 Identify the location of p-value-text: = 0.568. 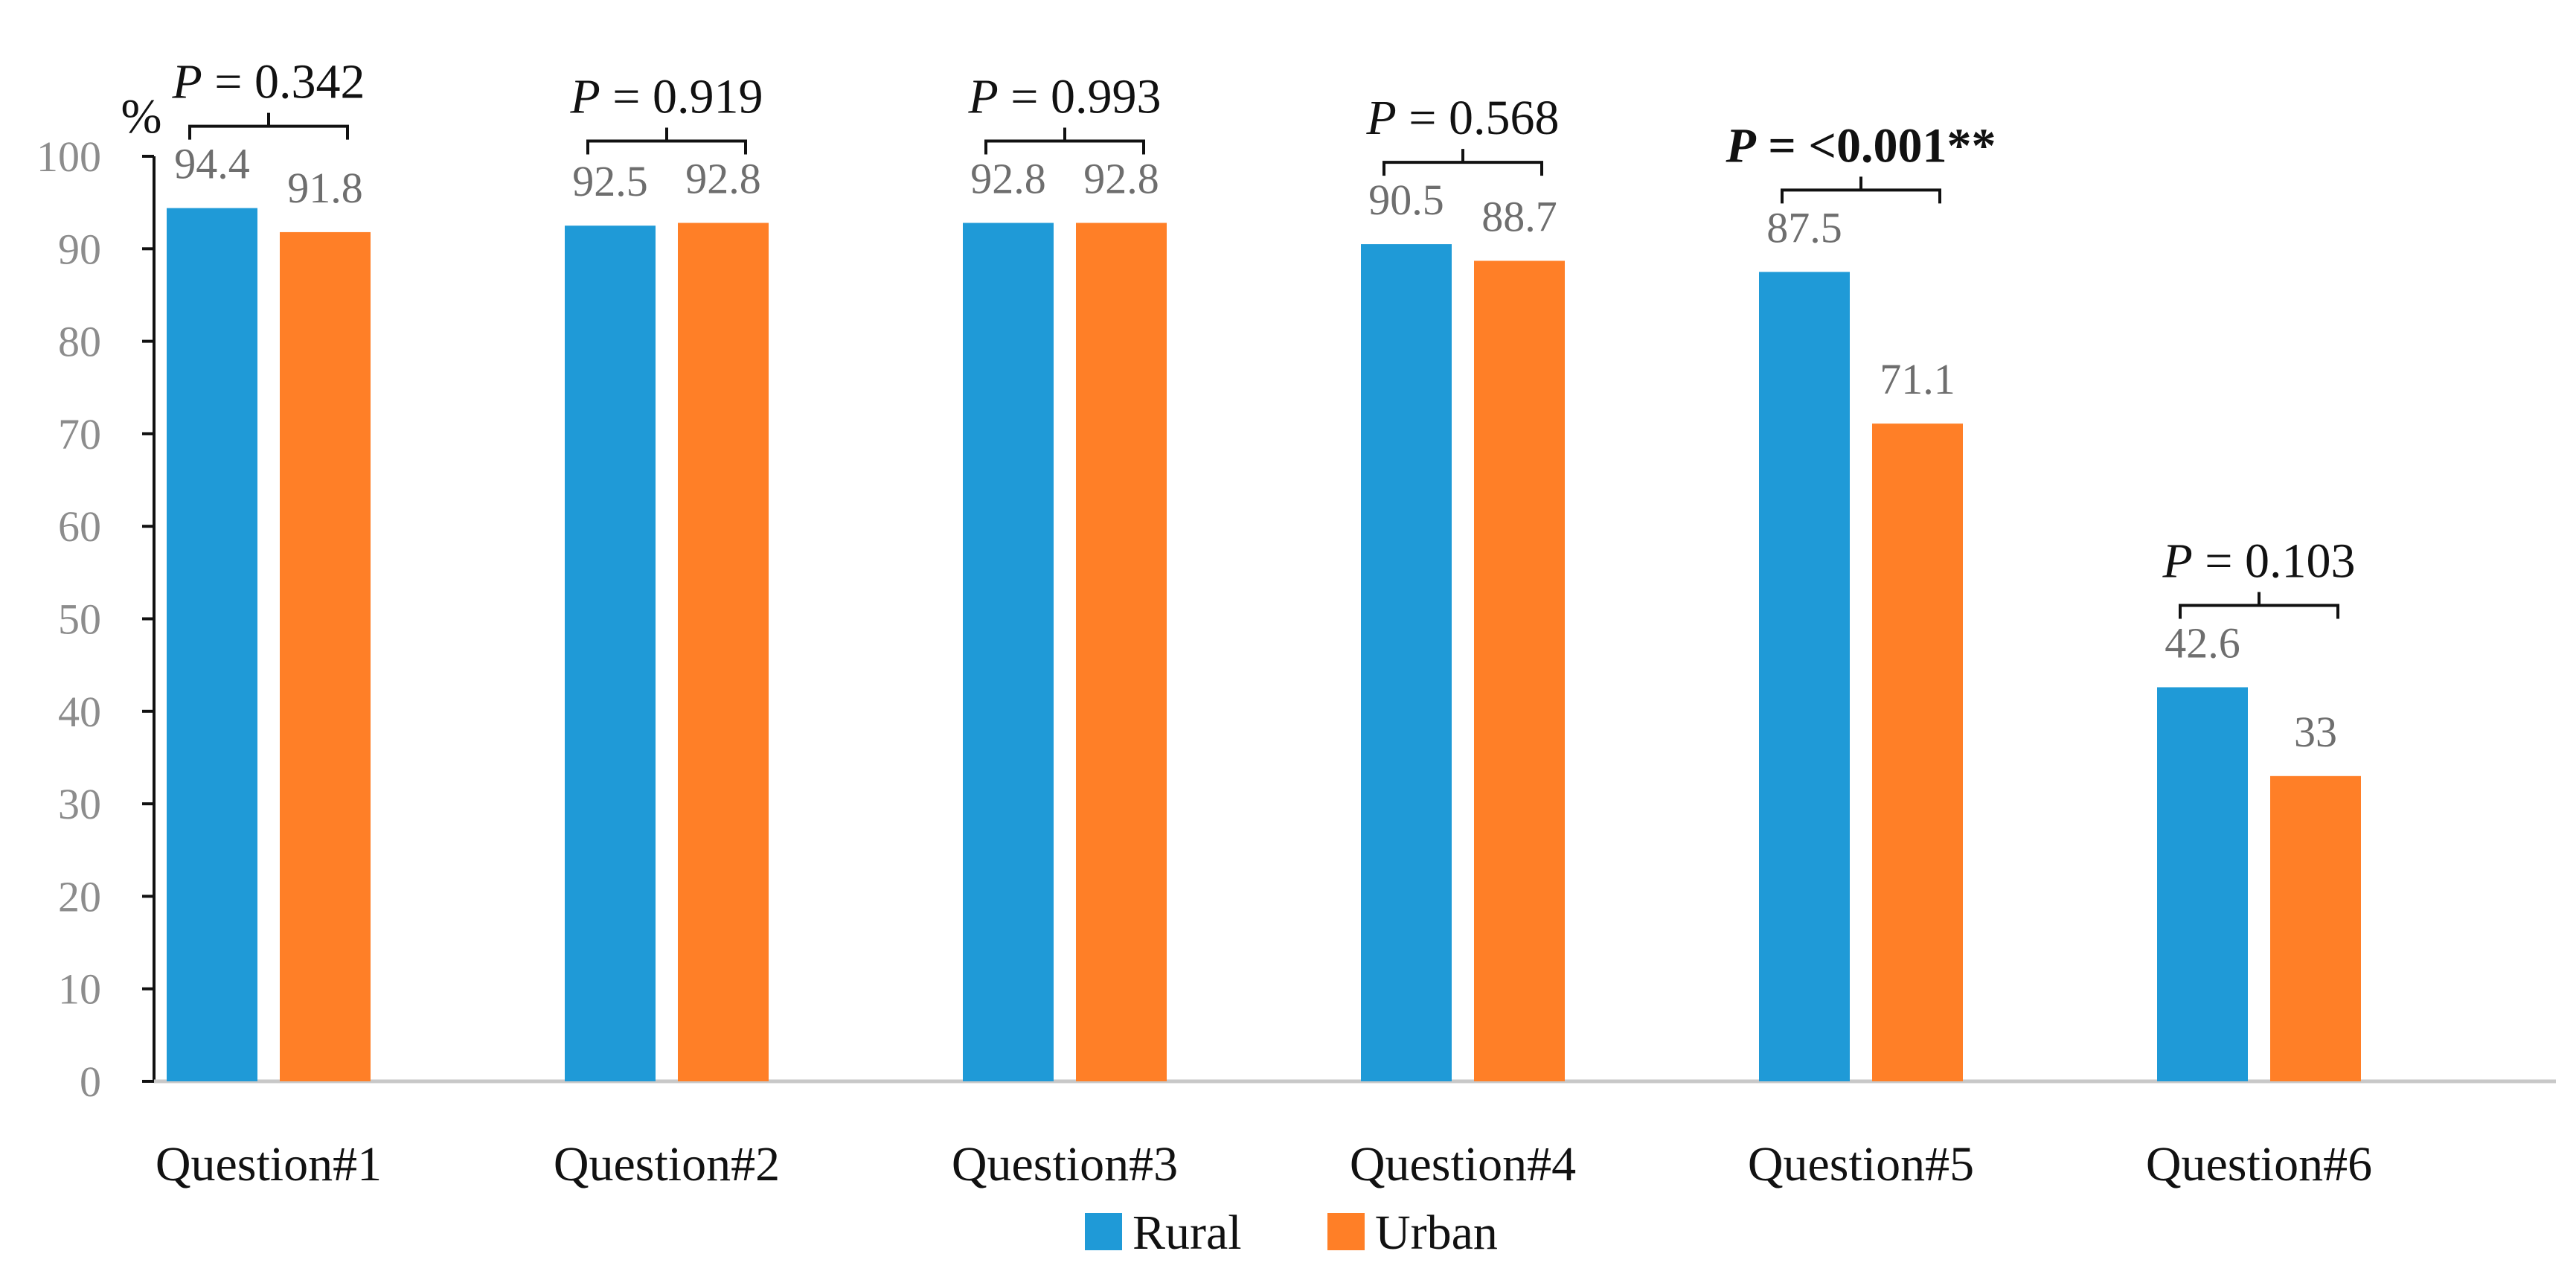
(1478, 118).